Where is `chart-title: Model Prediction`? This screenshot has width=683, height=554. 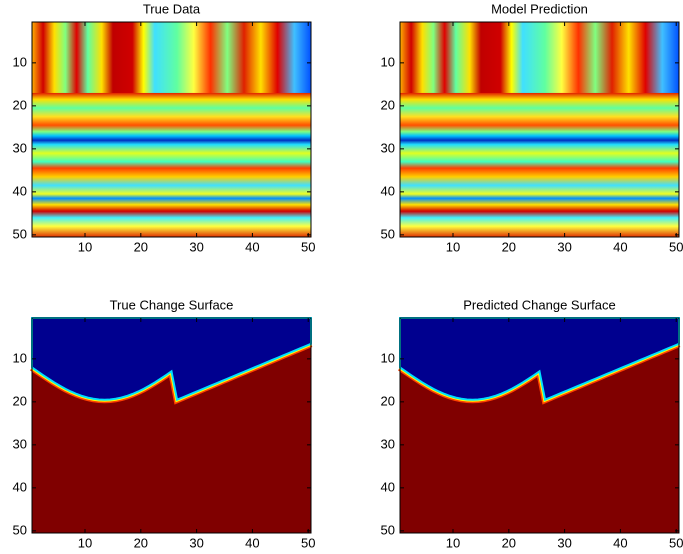
chart-title: Model Prediction is located at coordinates (539, 8).